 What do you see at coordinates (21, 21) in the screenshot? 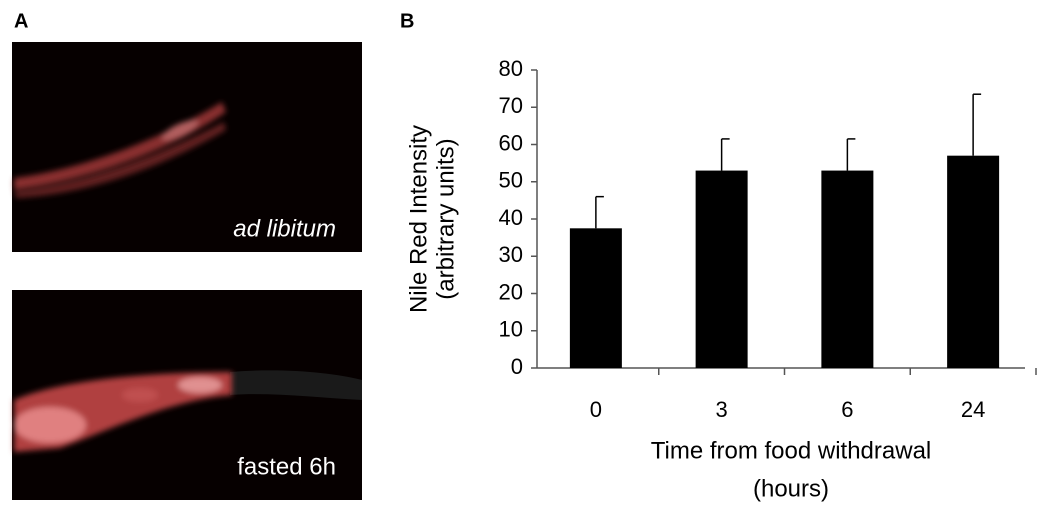
I see `panel-label: A` at bounding box center [21, 21].